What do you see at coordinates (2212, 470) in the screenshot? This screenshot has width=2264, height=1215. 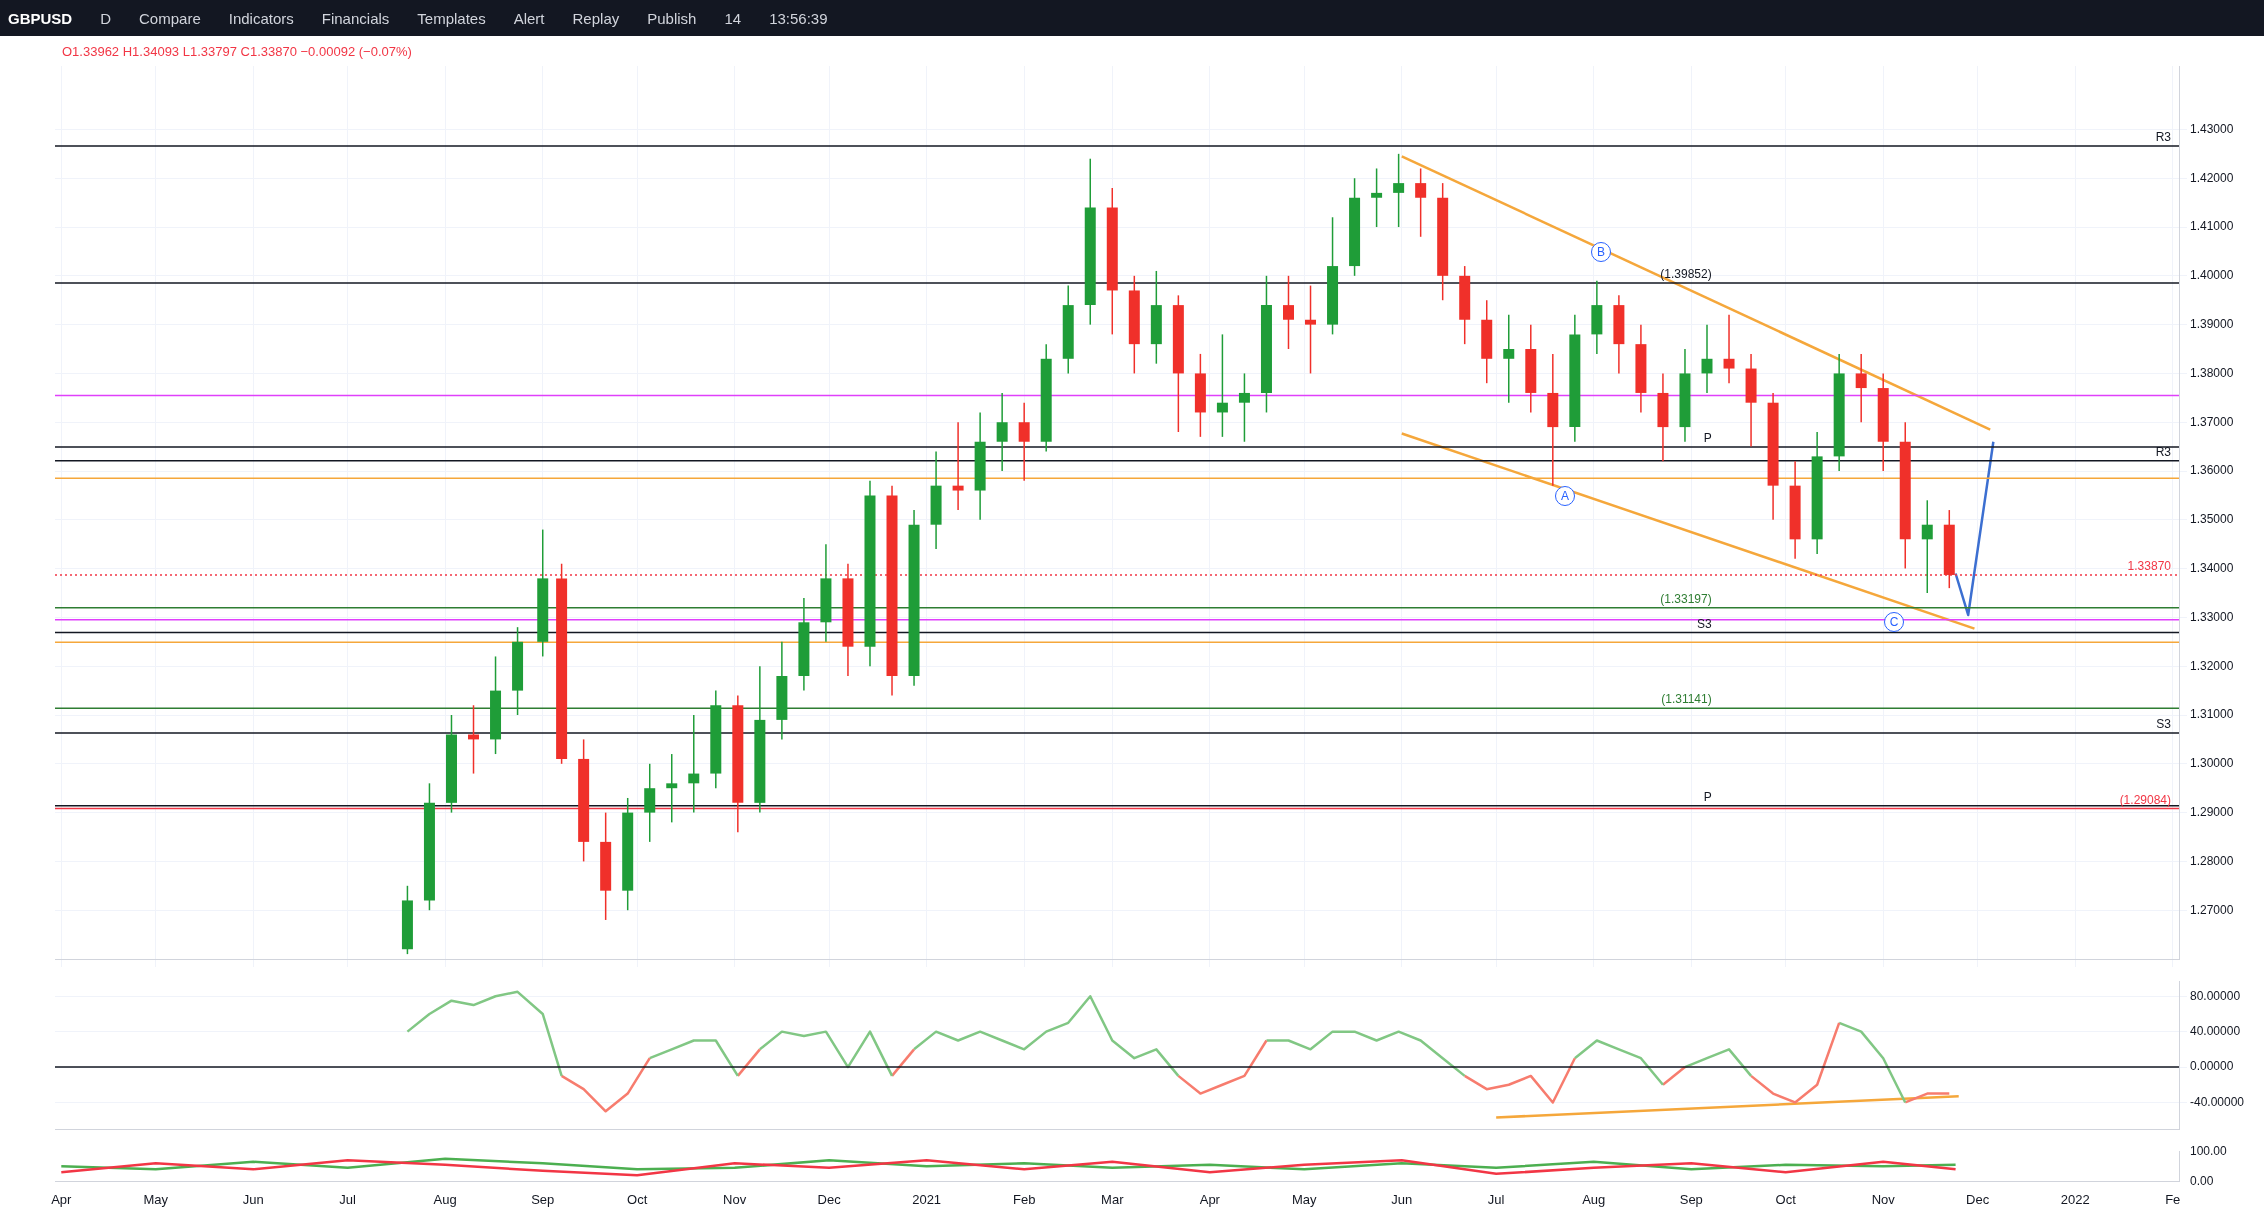 I see `y-tick-label: 1.36000` at bounding box center [2212, 470].